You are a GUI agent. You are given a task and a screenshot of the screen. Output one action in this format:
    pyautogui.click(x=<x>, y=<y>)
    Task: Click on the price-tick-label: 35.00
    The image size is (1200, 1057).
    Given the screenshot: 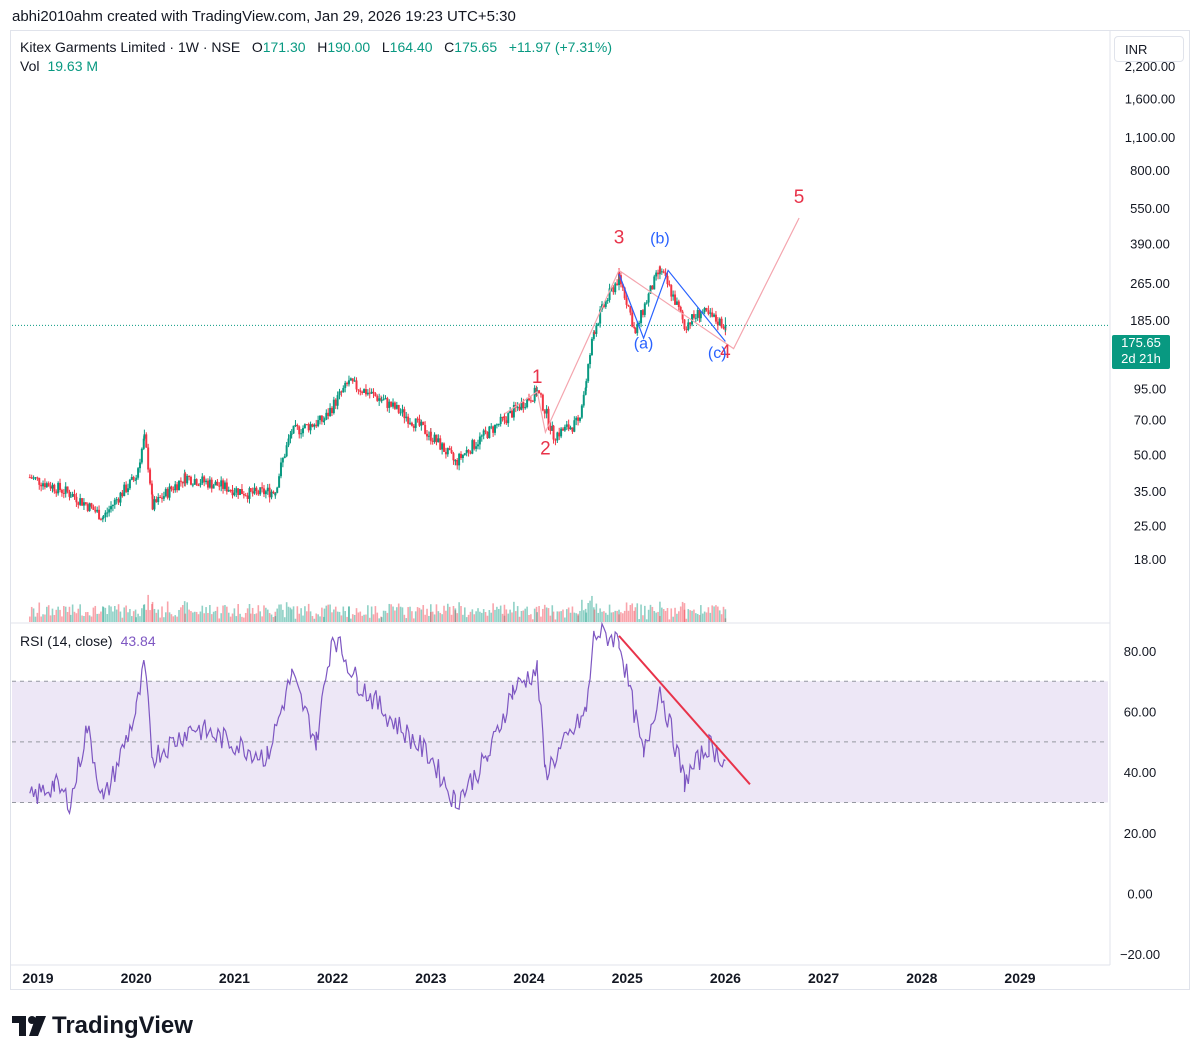 What is the action you would take?
    pyautogui.click(x=1150, y=491)
    